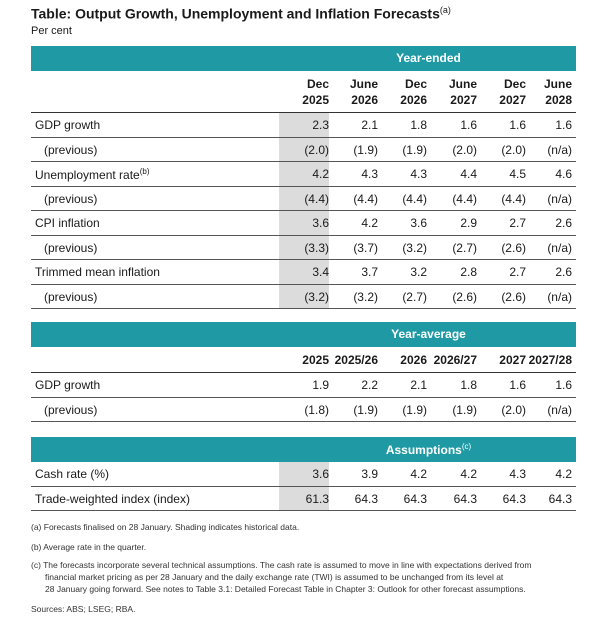  I want to click on table-cell: (3.3), so click(304, 247).